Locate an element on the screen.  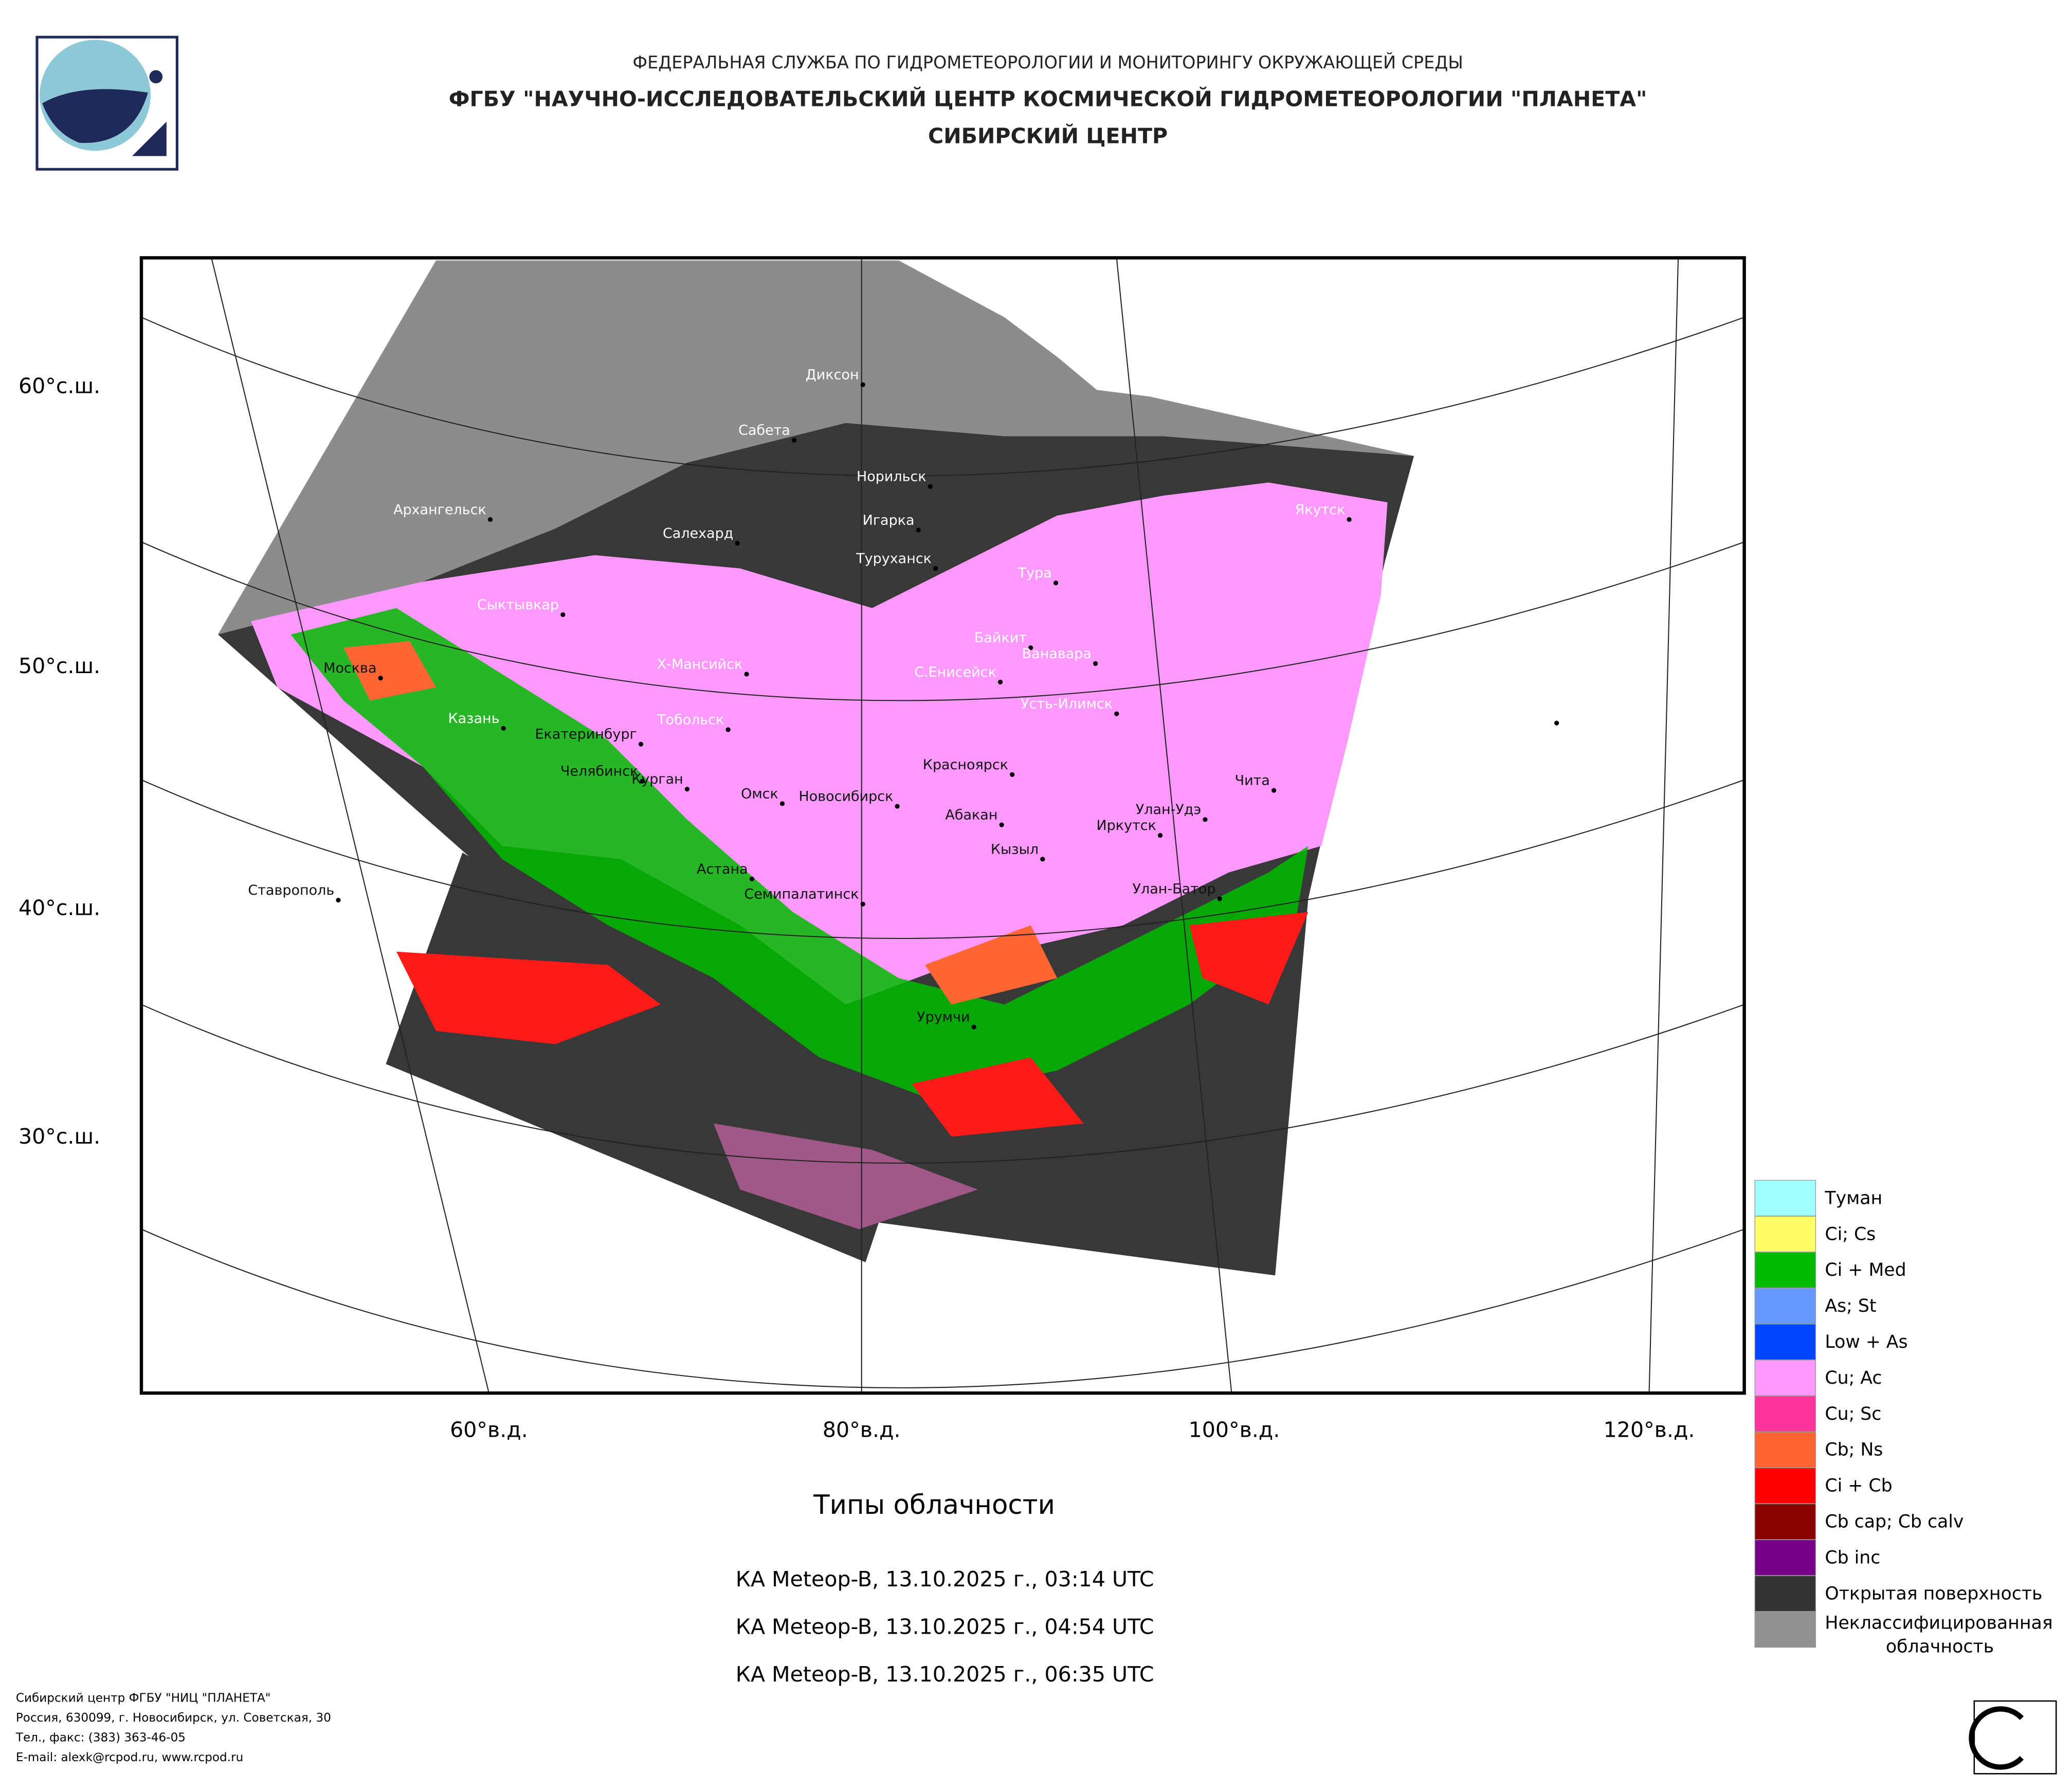
city-label: Салехард is located at coordinates (698, 534).